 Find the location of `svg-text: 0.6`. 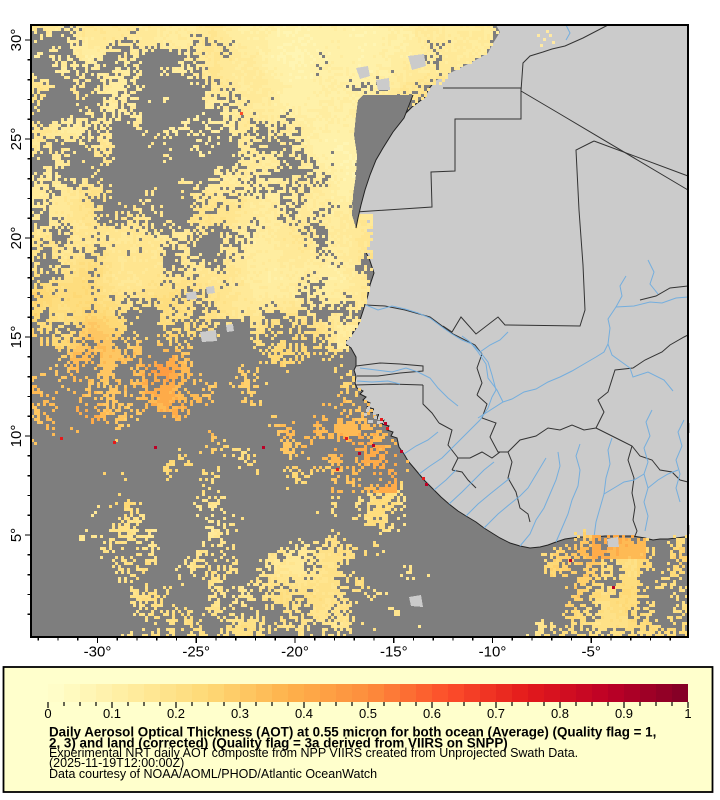

svg-text: 0.6 is located at coordinates (432, 713).